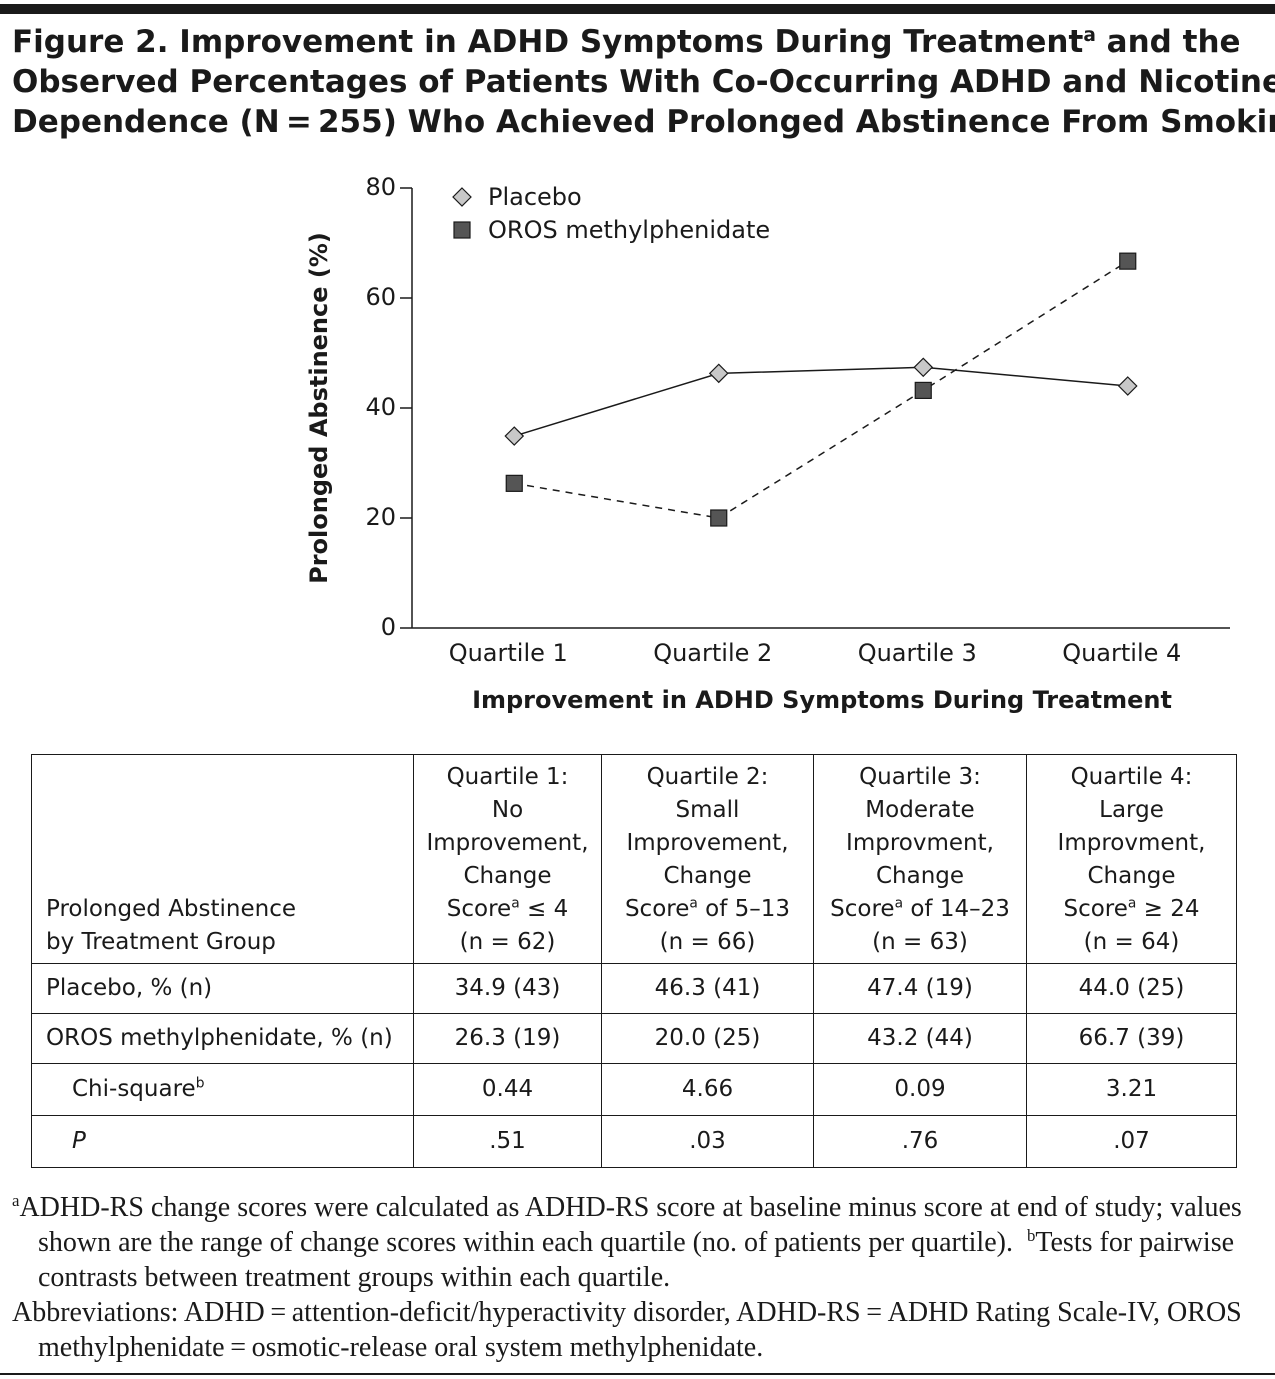 This screenshot has height=1379, width=1275. What do you see at coordinates (629, 230) in the screenshot?
I see `legend-label: OROS methylphenidate` at bounding box center [629, 230].